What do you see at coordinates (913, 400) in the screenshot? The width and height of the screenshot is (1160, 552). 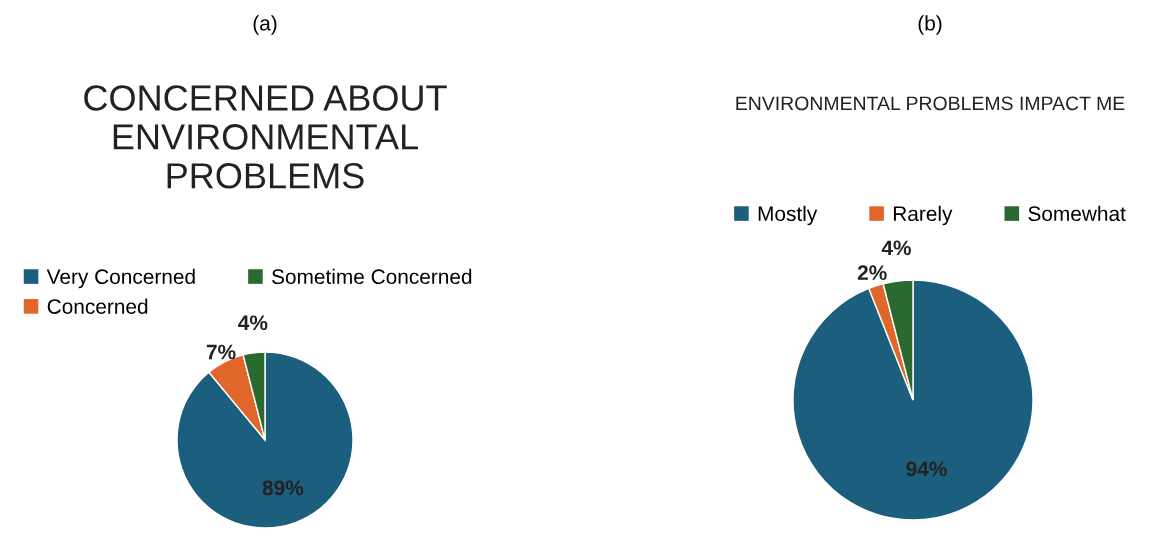 I see `pie-slice` at bounding box center [913, 400].